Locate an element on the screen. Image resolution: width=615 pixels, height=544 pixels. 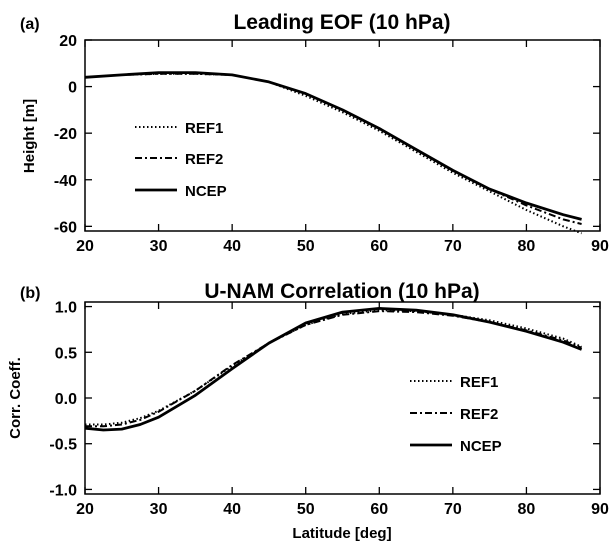
panel-a-title: Leading EOF (10 hPa) is located at coordinates (341, 22).